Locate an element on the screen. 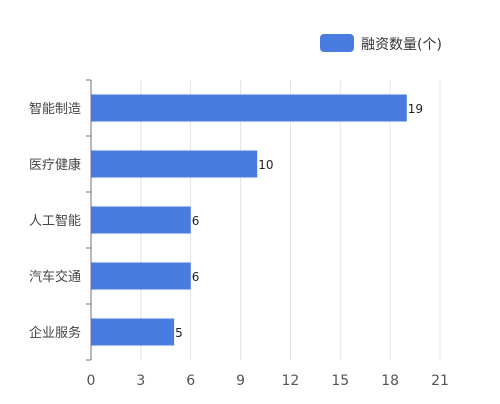 The height and width of the screenshot is (404, 500). legend-swatch is located at coordinates (337, 43).